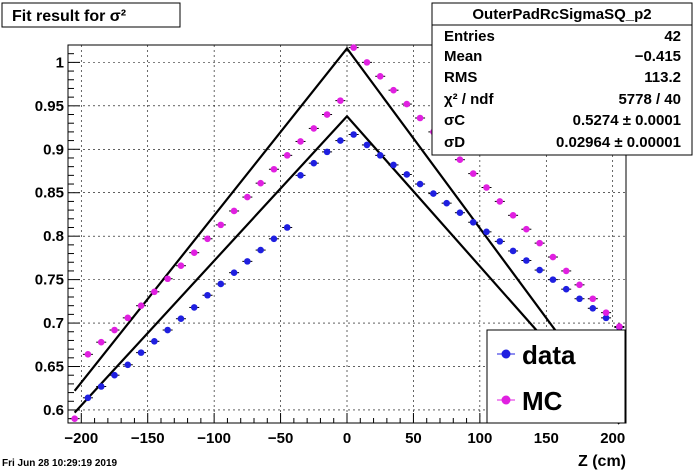 This screenshot has width=696, height=471. Describe the element at coordinates (658, 56) in the screenshot. I see `stats-value: −0.415` at that location.